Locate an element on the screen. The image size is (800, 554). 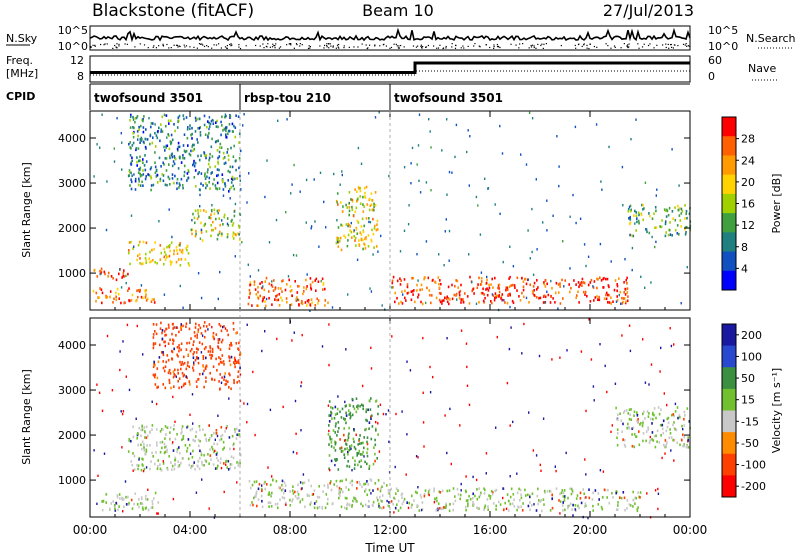
noise-panel: N.Sky 10^5 10^0 10^5 10^0 N.Search is located at coordinates (401, 38).